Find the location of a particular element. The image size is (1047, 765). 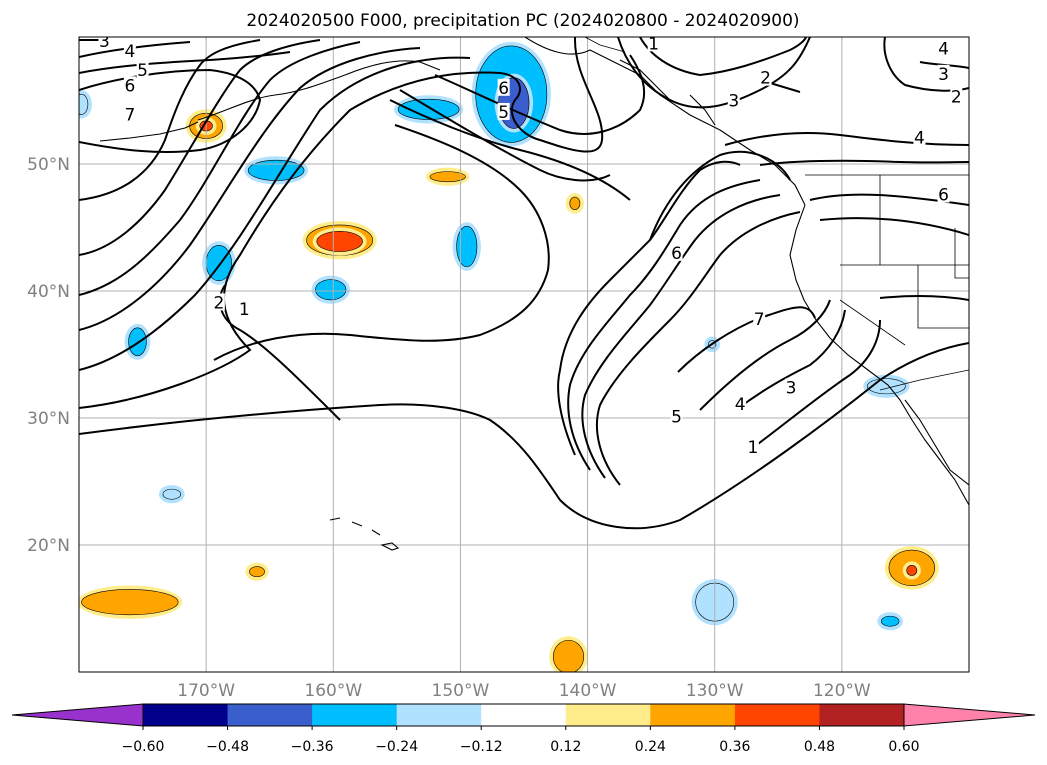

colorbar-tick-label: −0.36 is located at coordinates (312, 747).